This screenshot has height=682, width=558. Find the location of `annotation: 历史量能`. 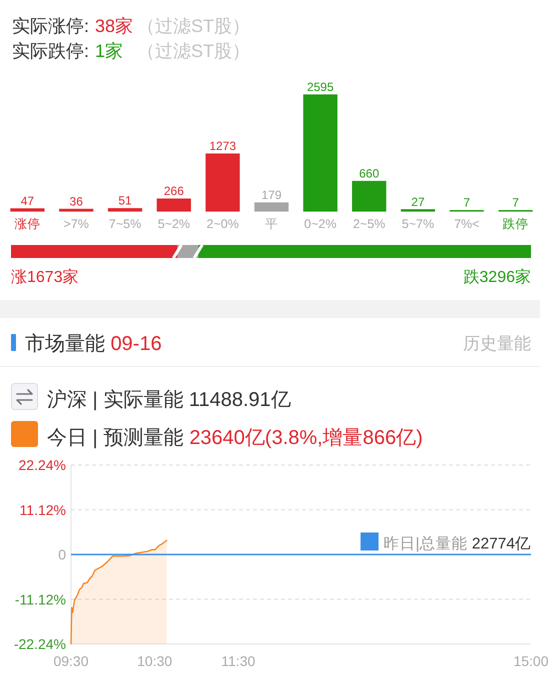

annotation: 历史量能 is located at coordinates (497, 343).